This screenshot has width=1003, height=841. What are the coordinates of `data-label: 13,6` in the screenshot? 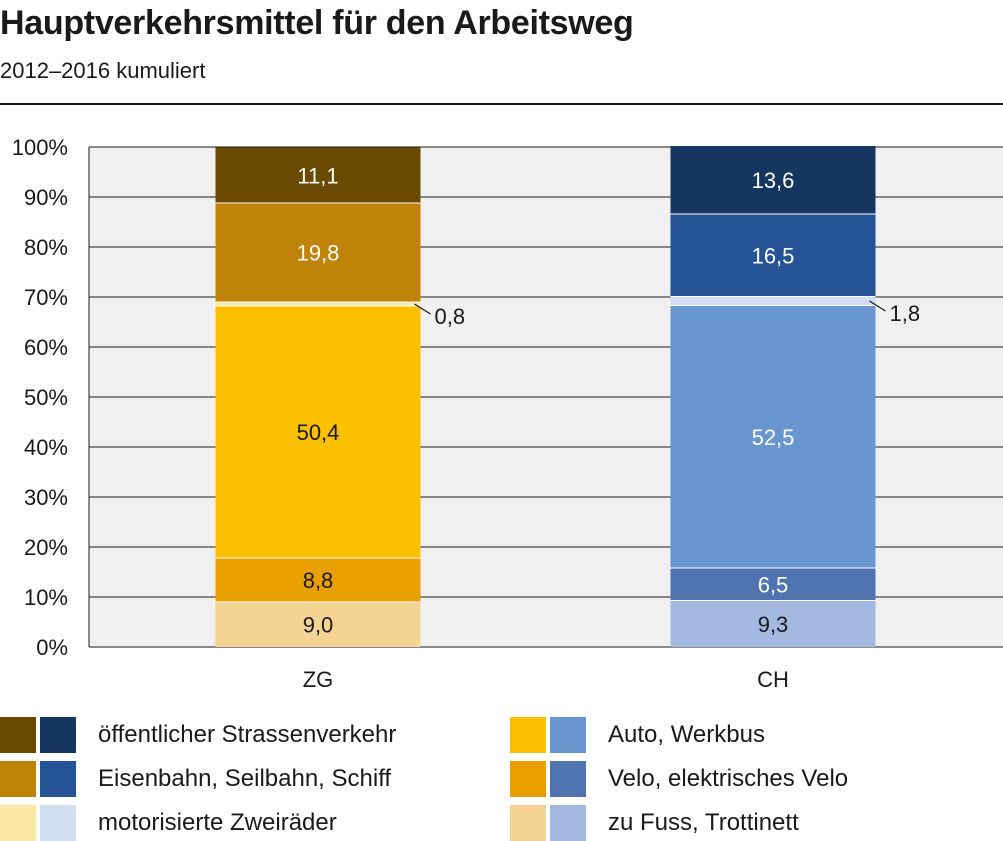 It's located at (773, 180).